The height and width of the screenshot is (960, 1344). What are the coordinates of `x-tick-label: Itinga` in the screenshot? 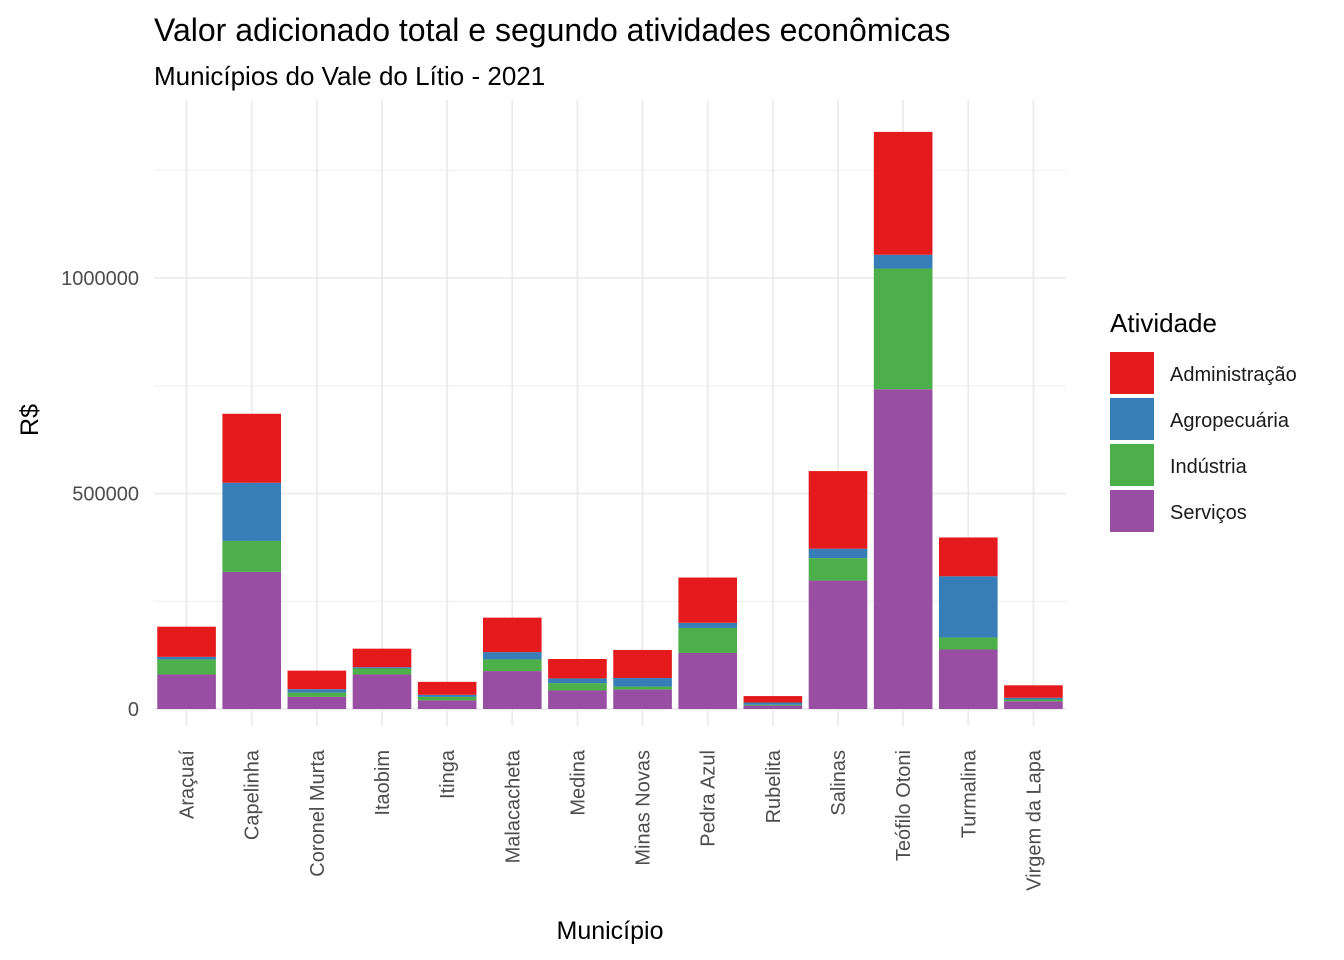 It's located at (448, 774).